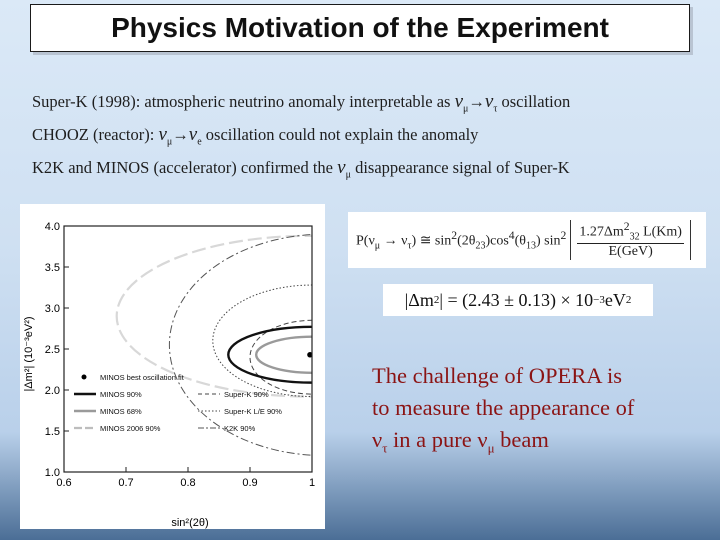 The height and width of the screenshot is (540, 720). Describe the element at coordinates (187, 483) in the screenshot. I see `x-tick-label: 0.8` at that location.